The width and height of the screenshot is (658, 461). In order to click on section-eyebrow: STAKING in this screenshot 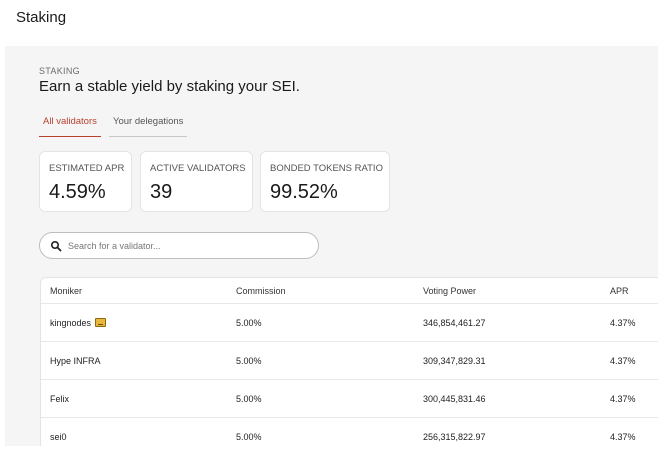, I will do `click(59, 71)`.